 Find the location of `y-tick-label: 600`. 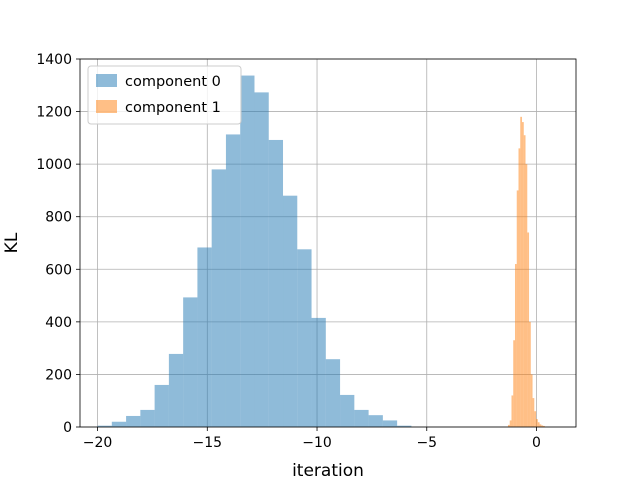

y-tick-label: 600 is located at coordinates (58, 270).